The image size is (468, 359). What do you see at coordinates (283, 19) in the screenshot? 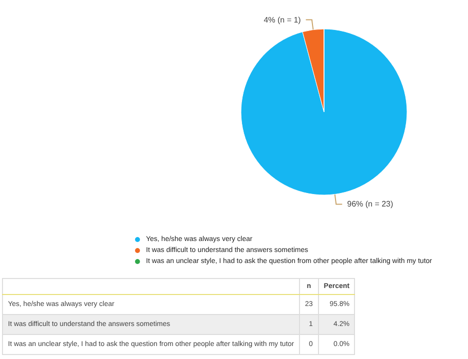
I see `data-label: 4% (n = 1)` at bounding box center [283, 19].